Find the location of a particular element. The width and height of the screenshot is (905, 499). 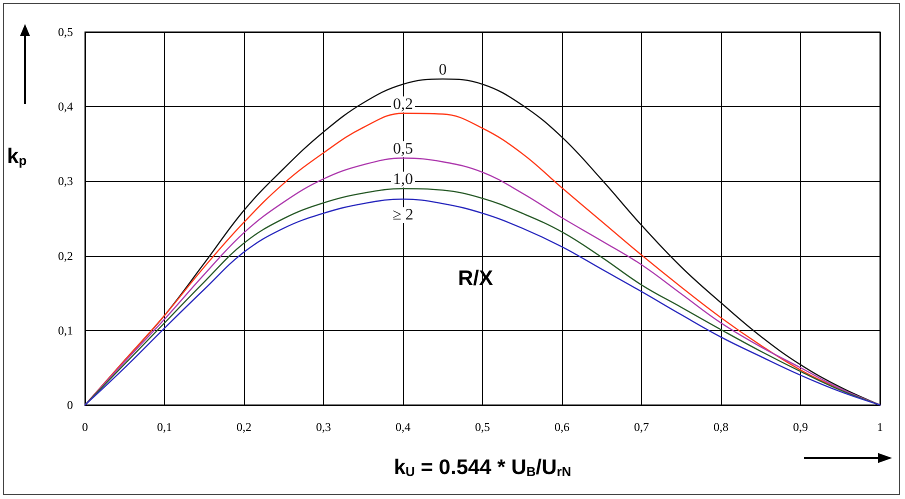

x-tick-label: 0,1 is located at coordinates (164, 427).